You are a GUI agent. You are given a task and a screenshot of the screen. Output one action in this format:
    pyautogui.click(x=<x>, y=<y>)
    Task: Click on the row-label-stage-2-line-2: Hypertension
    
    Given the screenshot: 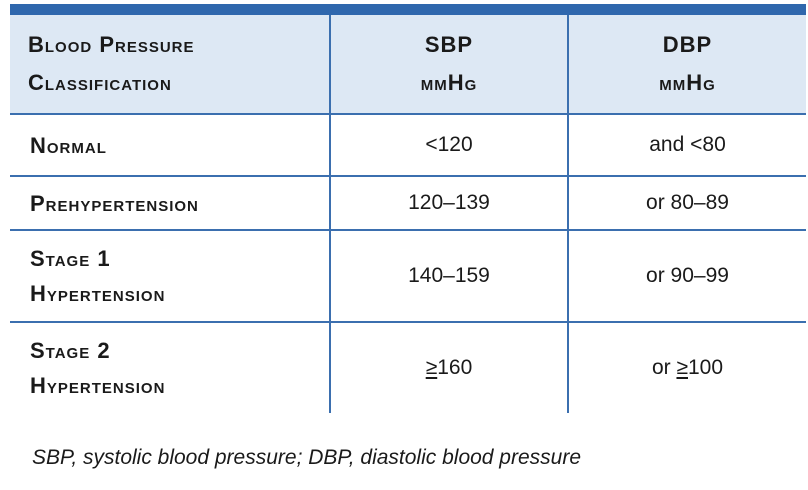 What is the action you would take?
    pyautogui.click(x=98, y=385)
    